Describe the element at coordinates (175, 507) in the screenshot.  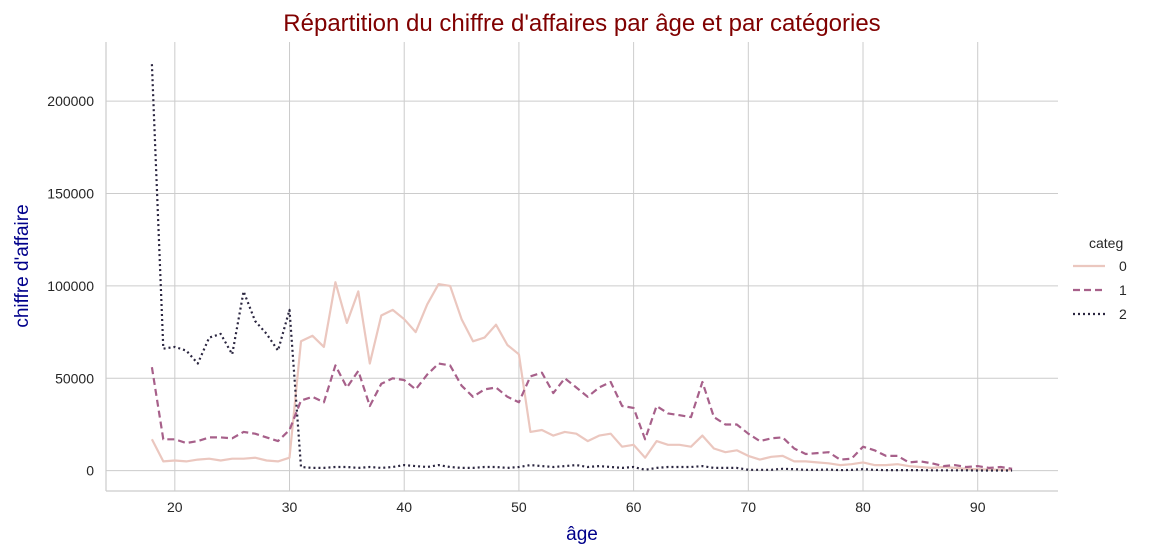
I see `x-tick-label: 20` at that location.